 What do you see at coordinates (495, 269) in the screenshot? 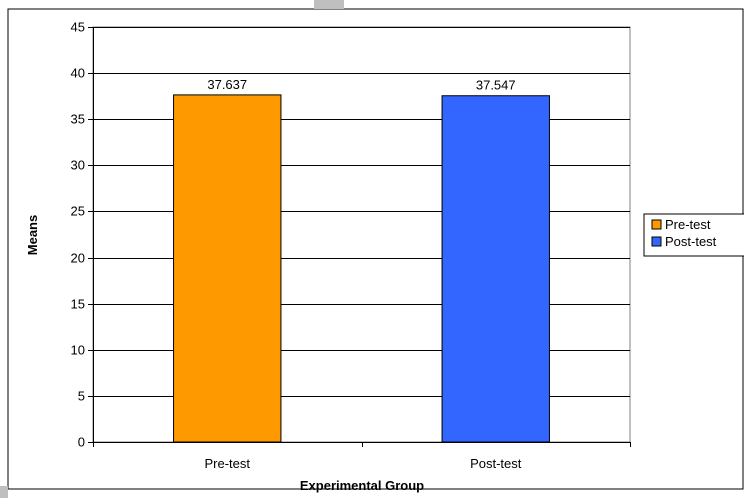
I see `bar-post-test` at bounding box center [495, 269].